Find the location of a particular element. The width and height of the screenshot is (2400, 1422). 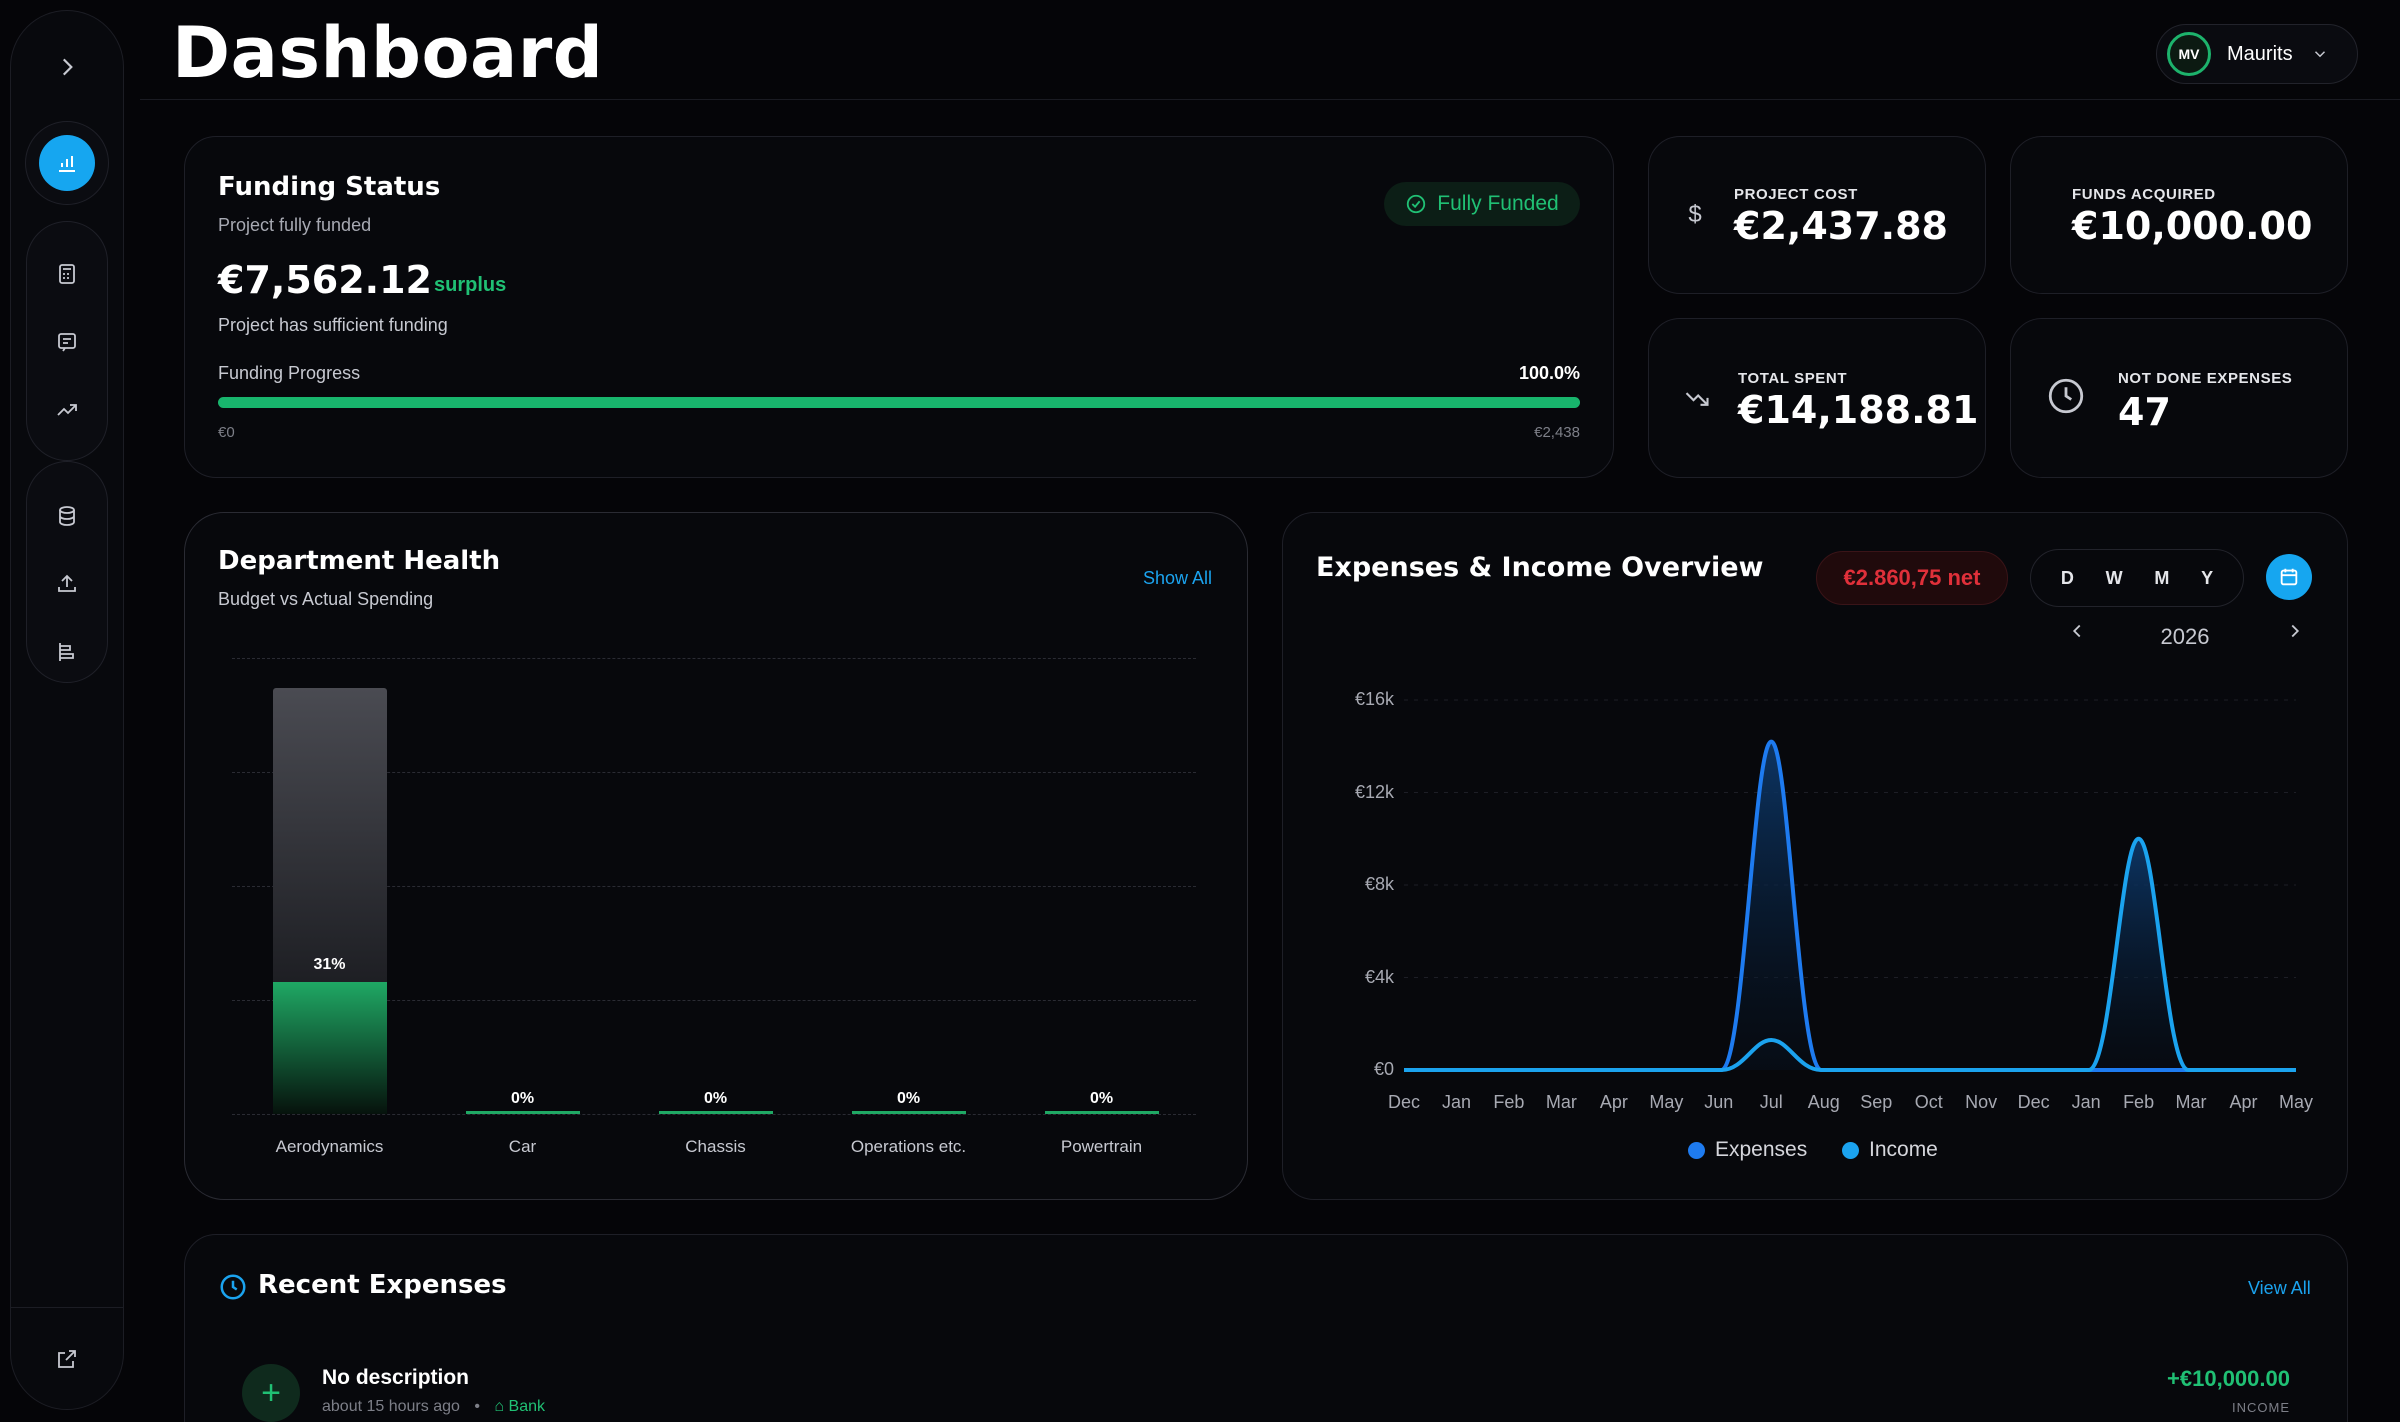

expense-source: Bank is located at coordinates (526, 1406).